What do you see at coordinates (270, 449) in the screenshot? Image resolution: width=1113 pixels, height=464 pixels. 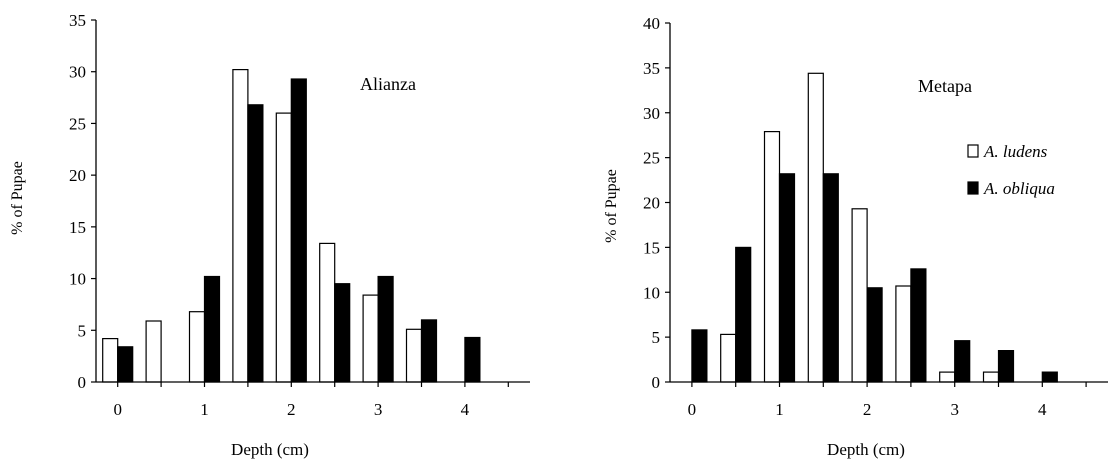 I see `x-axis-label-alianza: Depth (cm)` at bounding box center [270, 449].